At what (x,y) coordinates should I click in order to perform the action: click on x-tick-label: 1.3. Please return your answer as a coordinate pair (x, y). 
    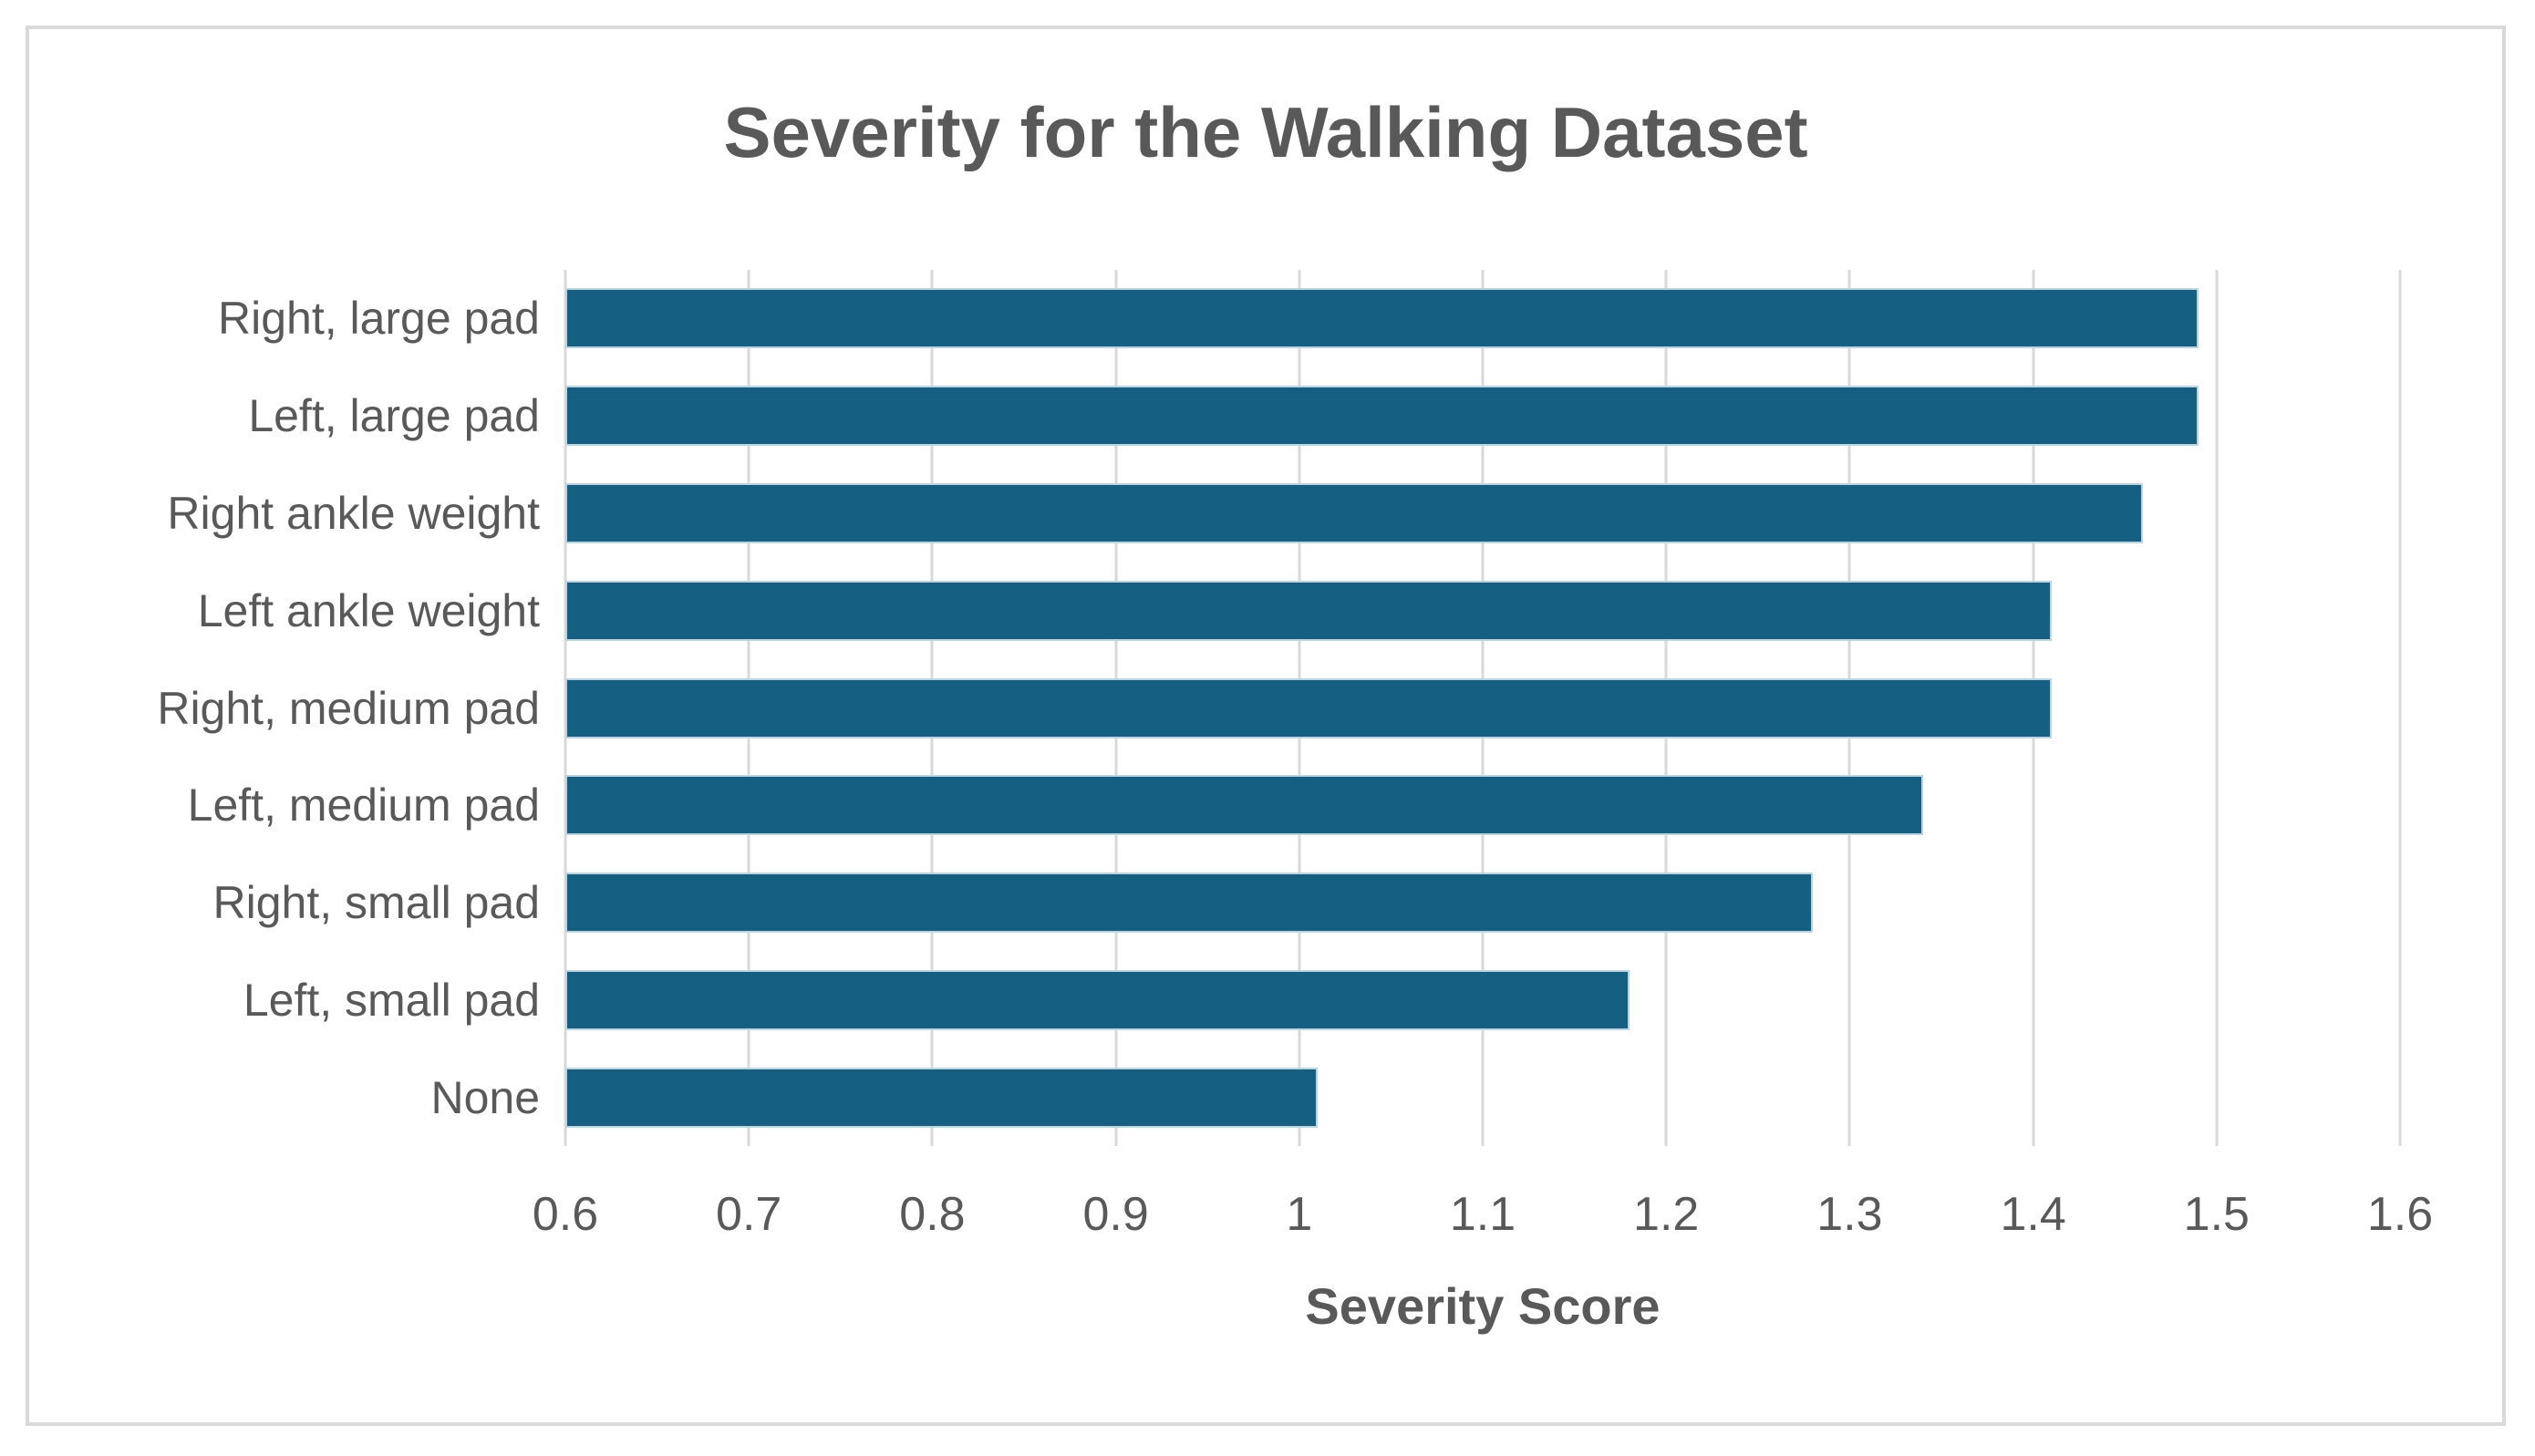
    Looking at the image, I should click on (1849, 1215).